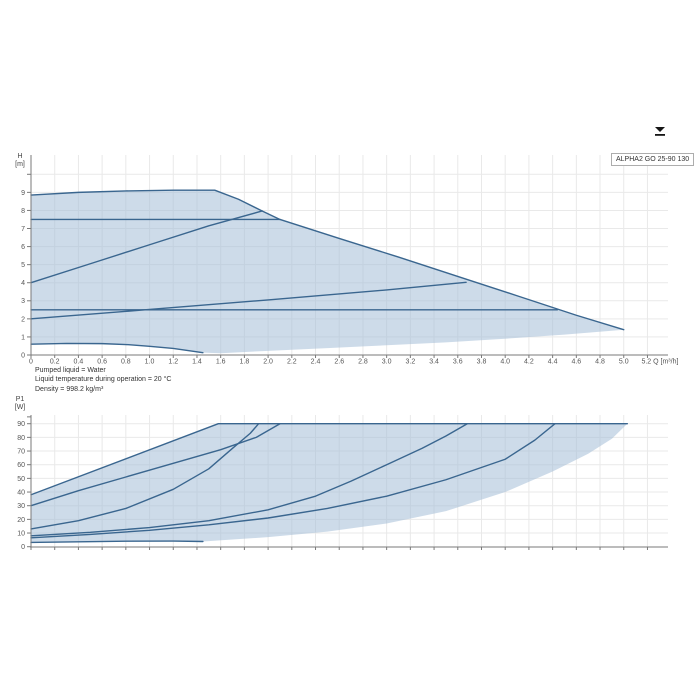  I want to click on y-tick-label: 6, so click(23, 247).